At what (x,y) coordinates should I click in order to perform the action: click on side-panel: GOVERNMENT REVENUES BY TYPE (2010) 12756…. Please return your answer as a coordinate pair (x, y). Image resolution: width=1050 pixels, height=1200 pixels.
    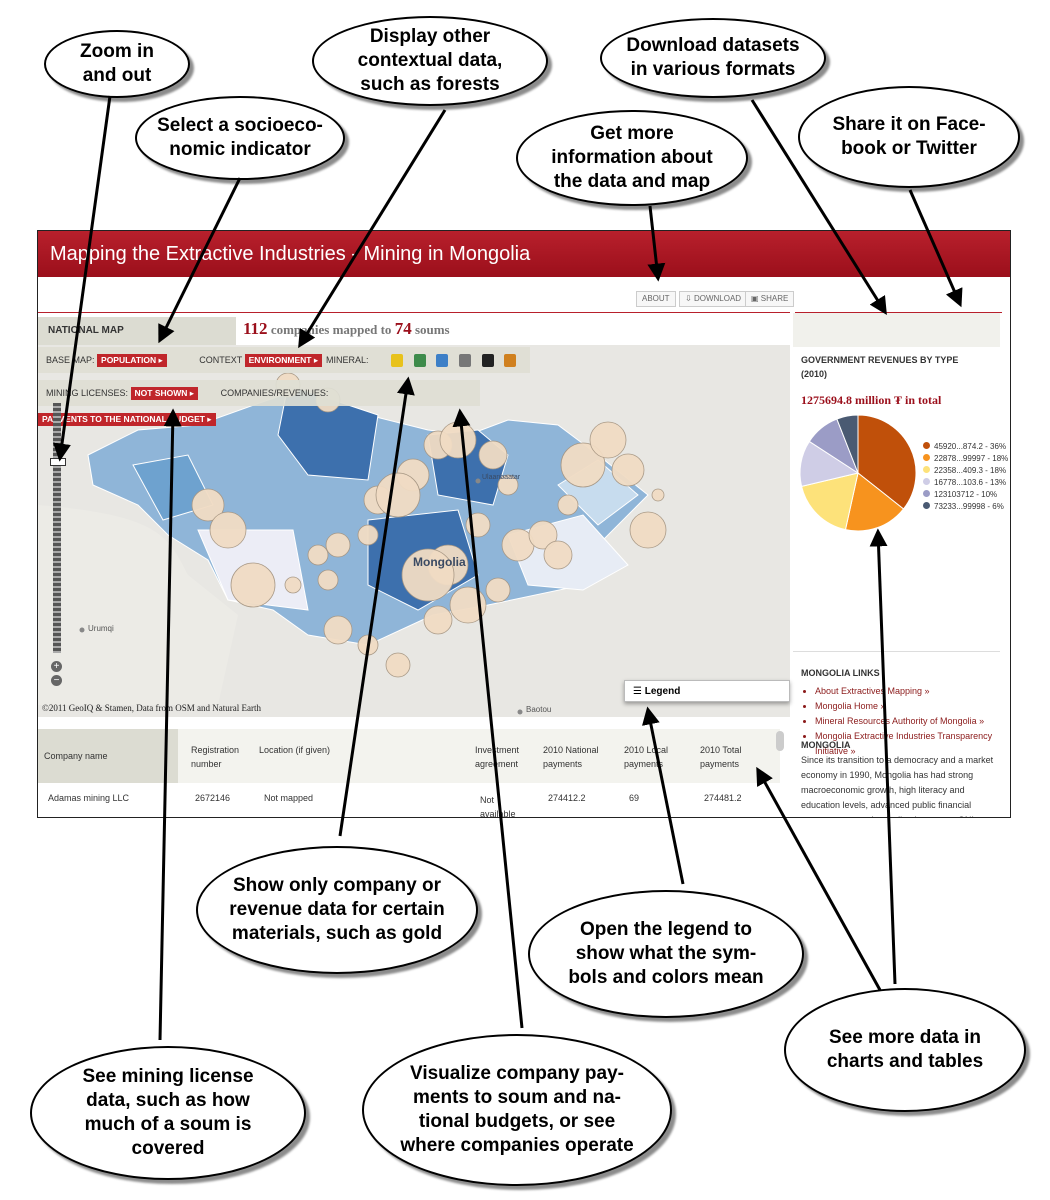
    Looking at the image, I should click on (900, 565).